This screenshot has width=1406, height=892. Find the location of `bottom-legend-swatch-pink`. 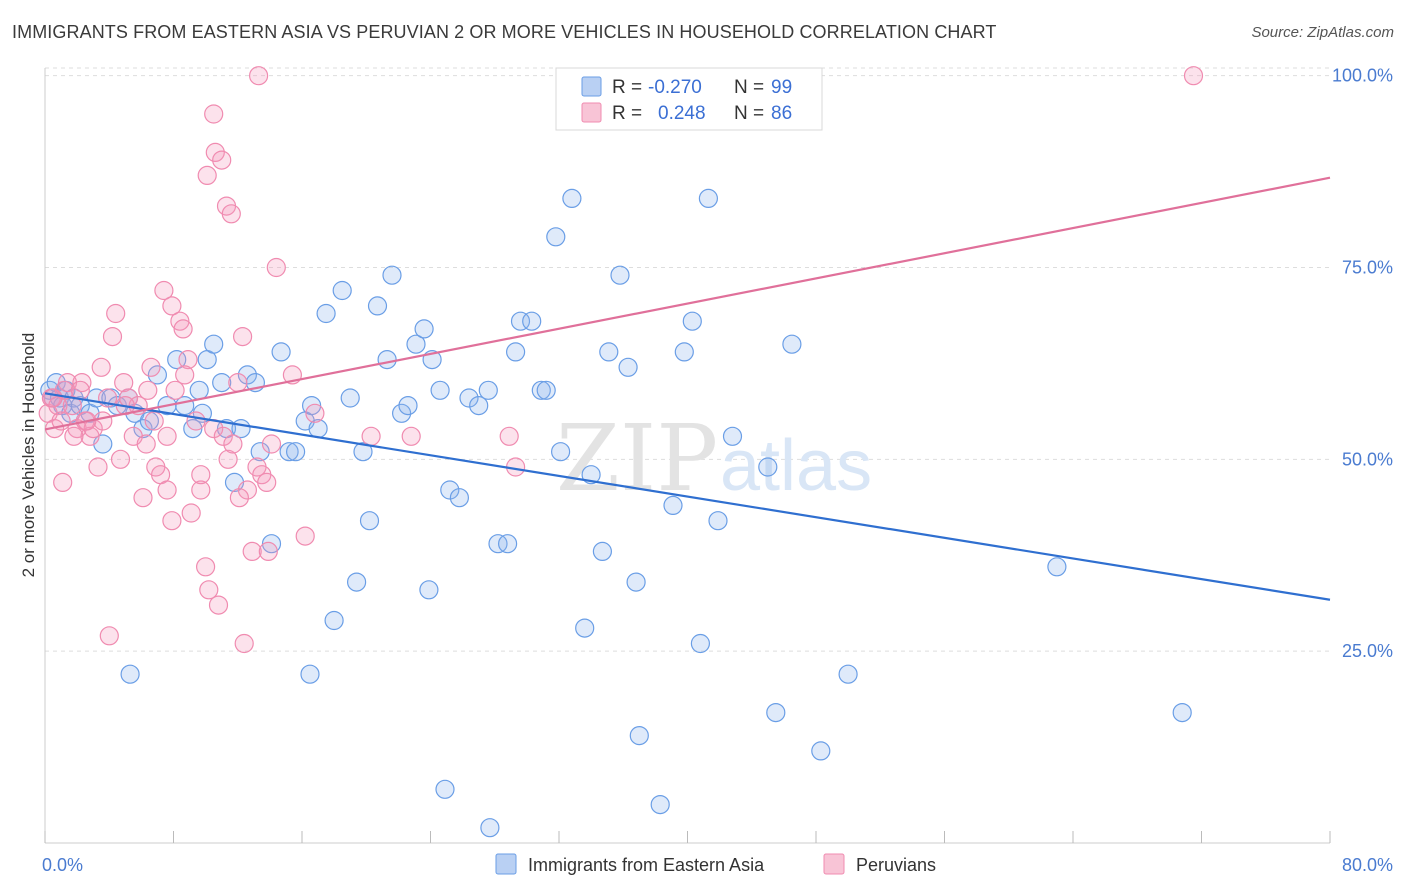

bottom-legend-swatch-pink is located at coordinates (834, 864).